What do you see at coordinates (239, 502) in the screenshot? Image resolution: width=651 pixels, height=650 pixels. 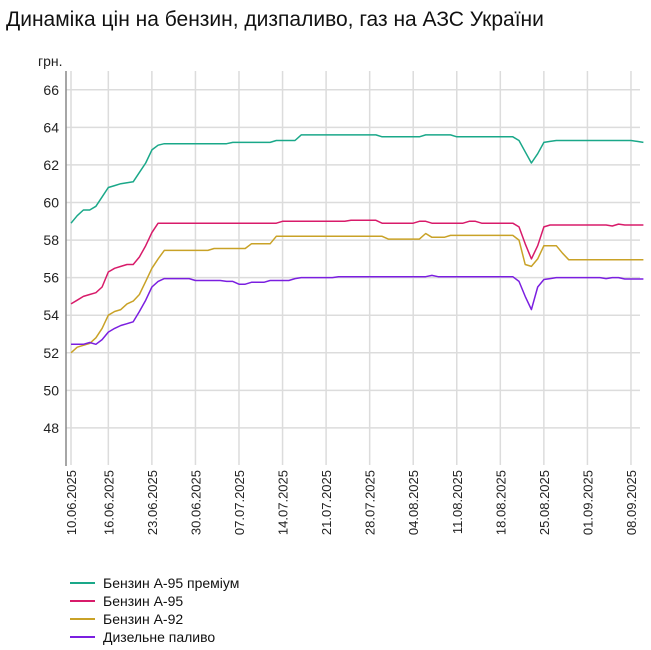 I see `x-tick-label: 07.07.2025` at bounding box center [239, 502].